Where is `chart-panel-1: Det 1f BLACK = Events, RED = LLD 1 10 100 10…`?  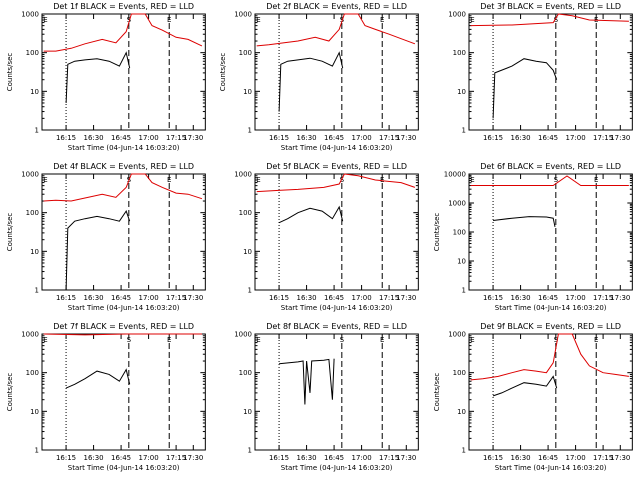
chart-panel-1: Det 1f BLACK = Events, RED = LLD 1 10 100 10… is located at coordinates (106, 77).